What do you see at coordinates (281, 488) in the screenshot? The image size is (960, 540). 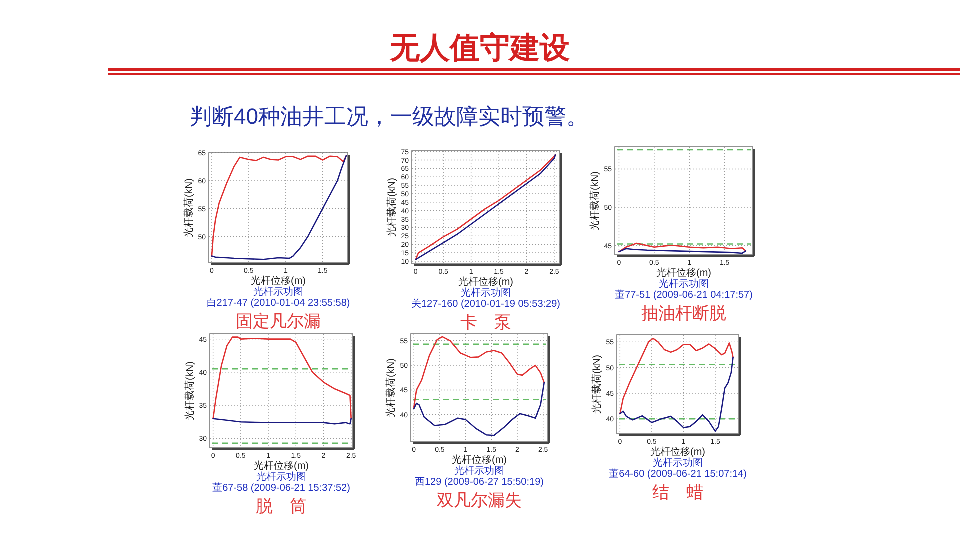 I see `text: 董67-58 (2009-06-21 15:37:52)` at bounding box center [281, 488].